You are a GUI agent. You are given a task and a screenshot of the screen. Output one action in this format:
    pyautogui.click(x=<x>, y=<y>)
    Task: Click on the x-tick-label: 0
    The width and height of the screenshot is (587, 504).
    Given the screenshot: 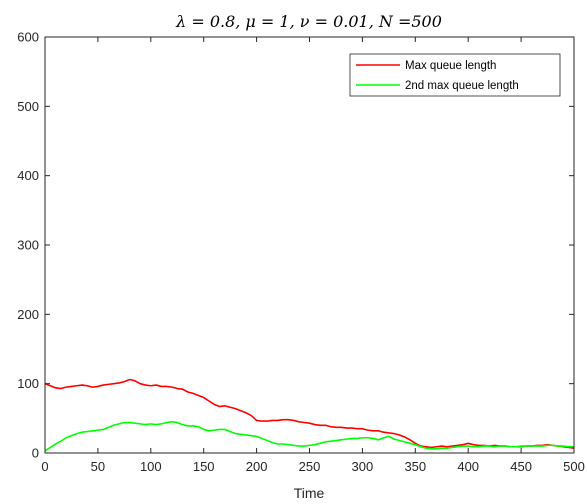 What is the action you would take?
    pyautogui.click(x=44, y=466)
    